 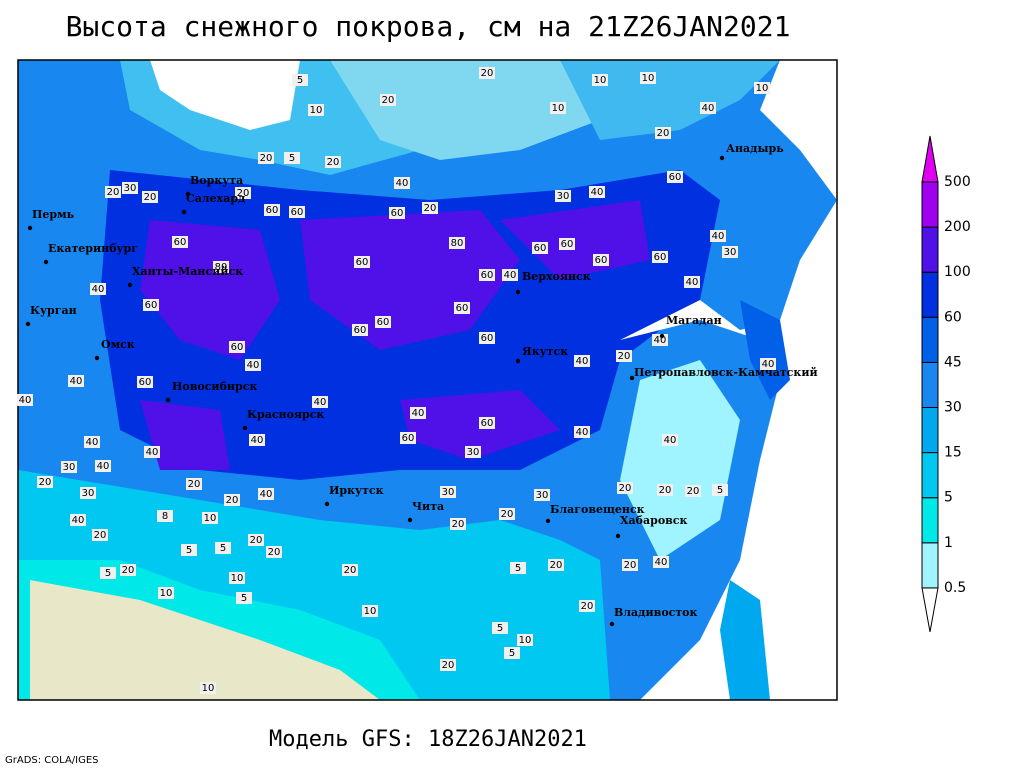 I want to click on colorbar-label: 5, so click(x=948, y=498).